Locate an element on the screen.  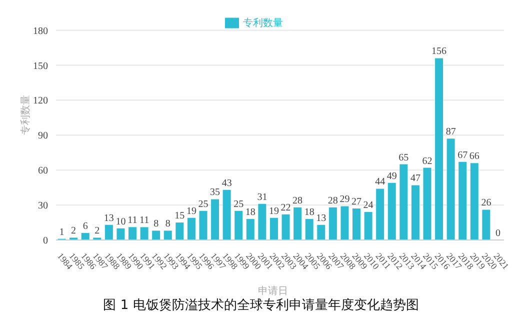
data-label: 27 is located at coordinates (357, 202).